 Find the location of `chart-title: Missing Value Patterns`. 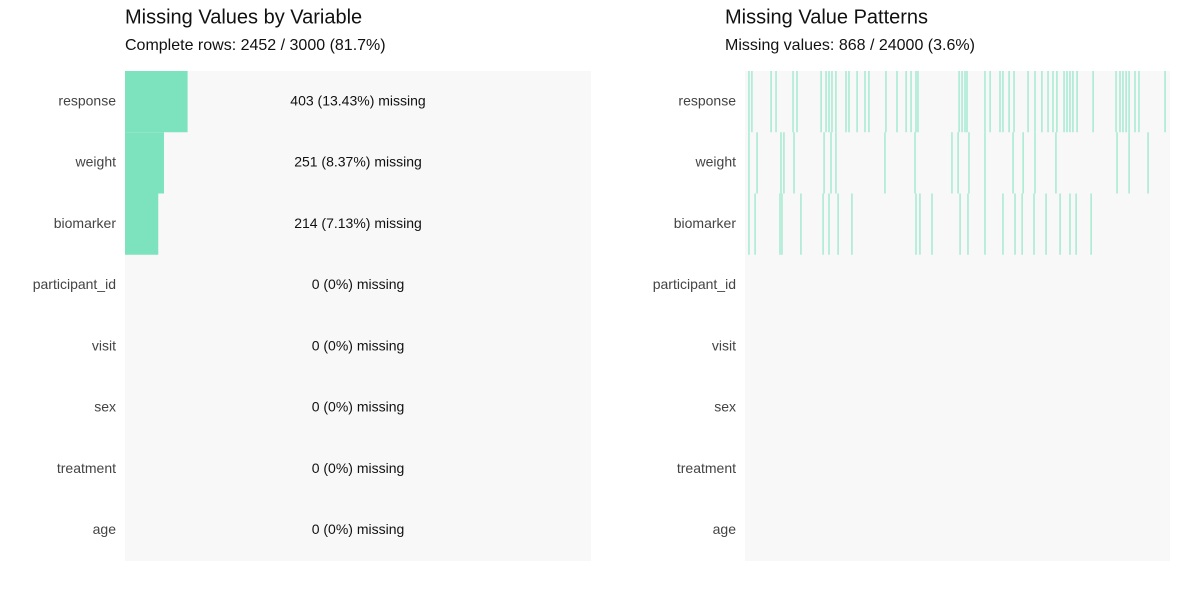

chart-title: Missing Value Patterns is located at coordinates (826, 17).